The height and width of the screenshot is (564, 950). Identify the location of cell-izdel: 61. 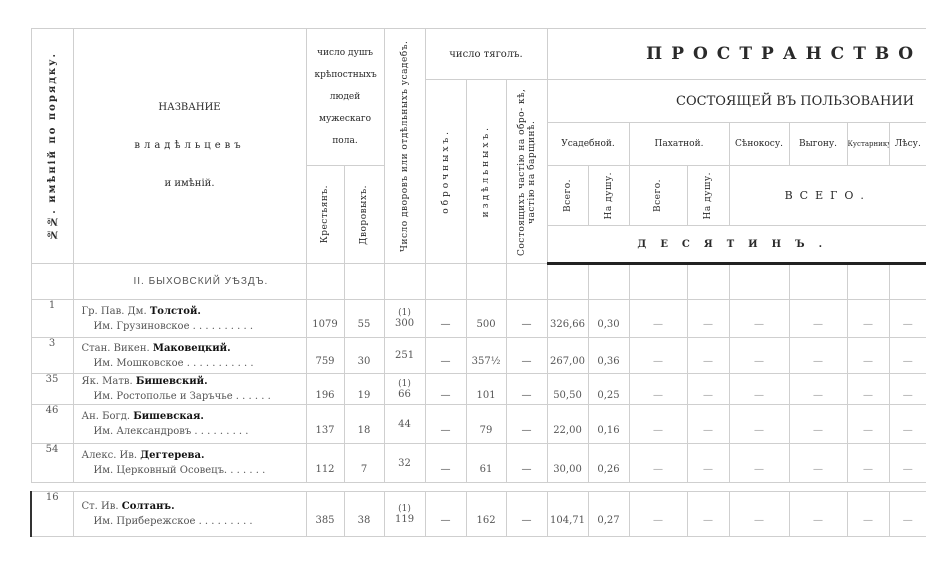
(486, 463).